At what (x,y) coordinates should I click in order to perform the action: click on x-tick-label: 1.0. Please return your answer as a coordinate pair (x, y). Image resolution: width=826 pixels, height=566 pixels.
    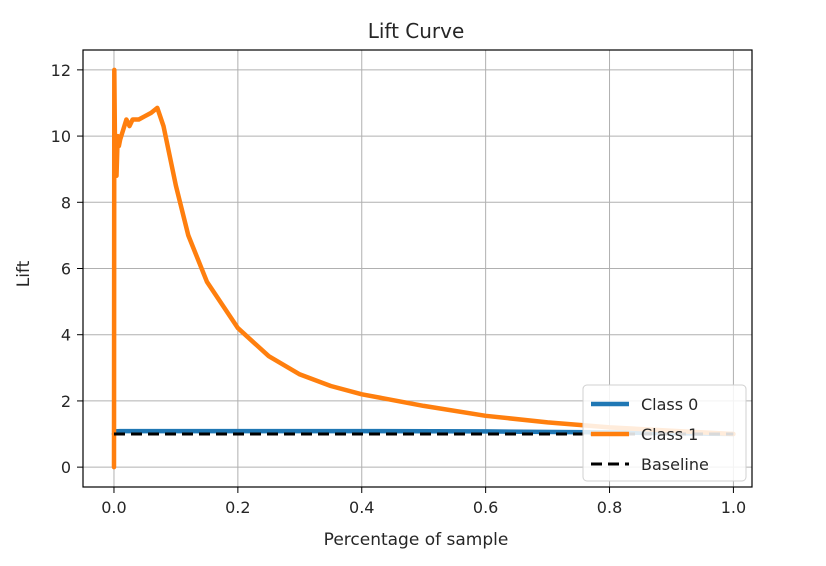
    Looking at the image, I should click on (733, 507).